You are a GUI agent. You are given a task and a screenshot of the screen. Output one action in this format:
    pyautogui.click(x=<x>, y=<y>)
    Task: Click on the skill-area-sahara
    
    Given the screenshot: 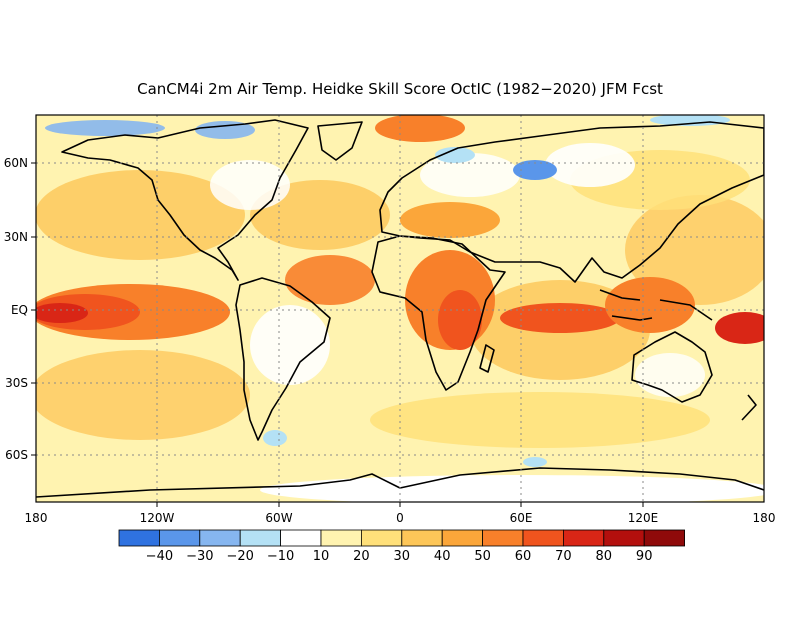 What is the action you would take?
    pyautogui.click(x=450, y=220)
    